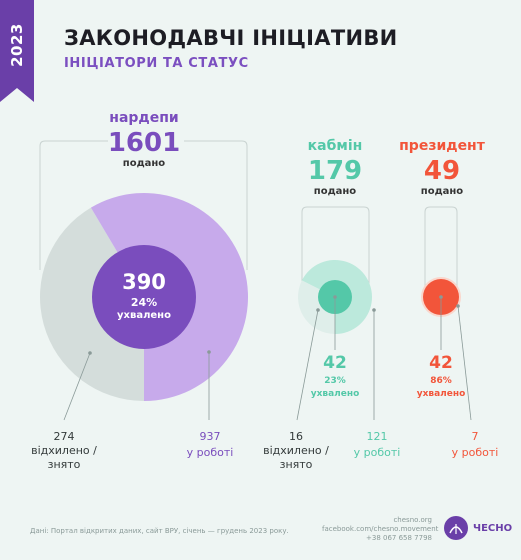 The width and height of the screenshot is (521, 560). Describe the element at coordinates (335, 394) in the screenshot. I see `cabinet-approved-caption: ухвалено` at that location.